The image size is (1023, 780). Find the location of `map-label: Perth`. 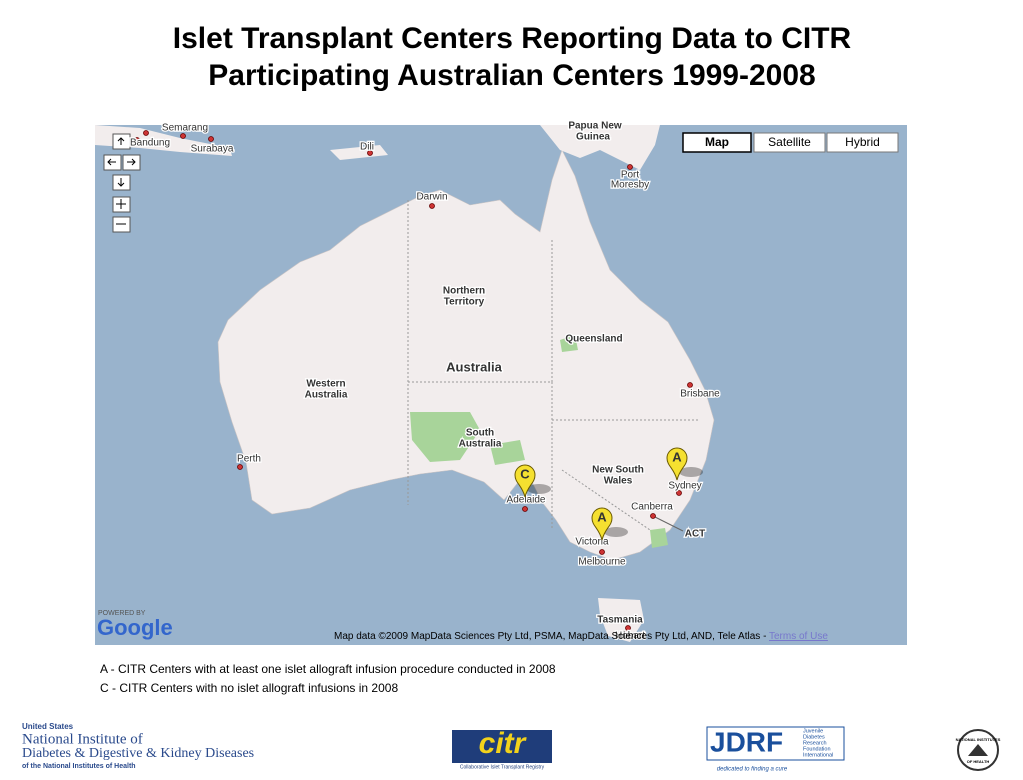

map-label: Perth is located at coordinates (249, 459).